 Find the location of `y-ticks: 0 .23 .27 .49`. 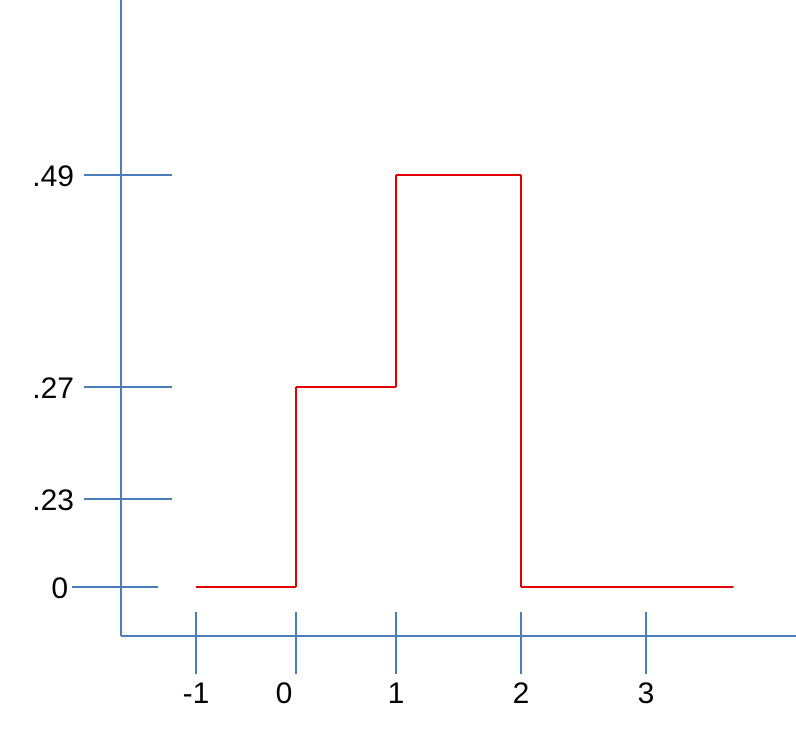

y-ticks: 0 .23 .27 .49 is located at coordinates (102, 382).